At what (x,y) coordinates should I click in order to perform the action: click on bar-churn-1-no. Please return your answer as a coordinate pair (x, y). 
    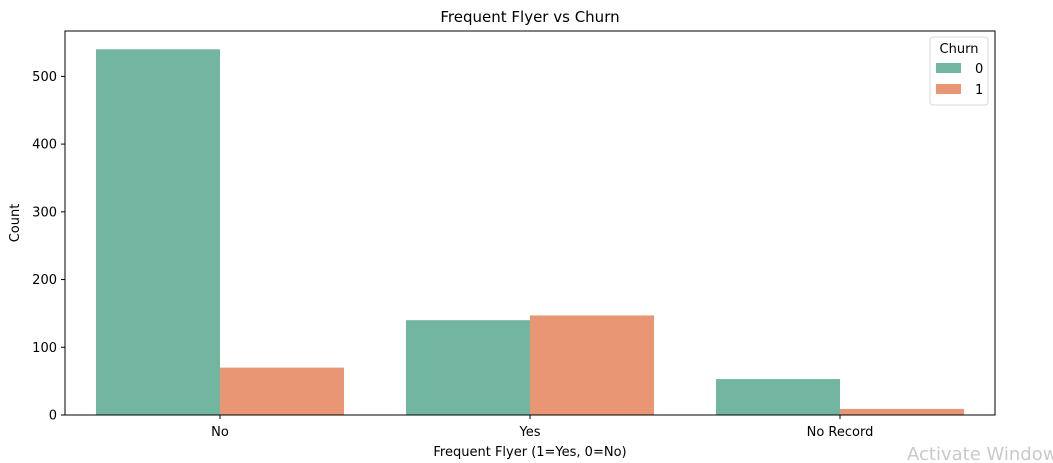
    Looking at the image, I should click on (282, 391).